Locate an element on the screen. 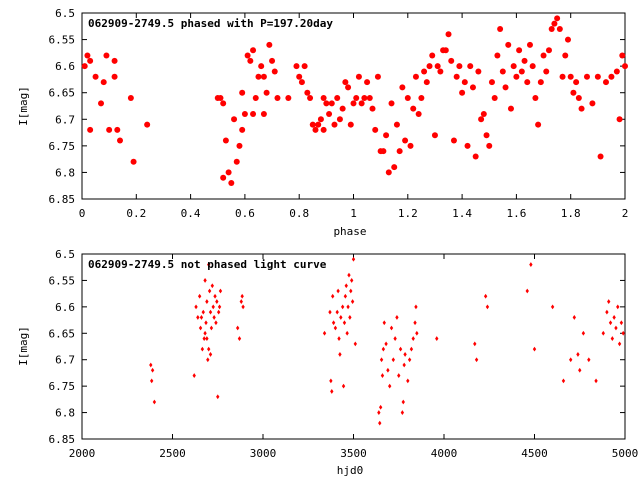 This screenshot has width=640, height=480. x-tick-label: 0.4 is located at coordinates (191, 213).